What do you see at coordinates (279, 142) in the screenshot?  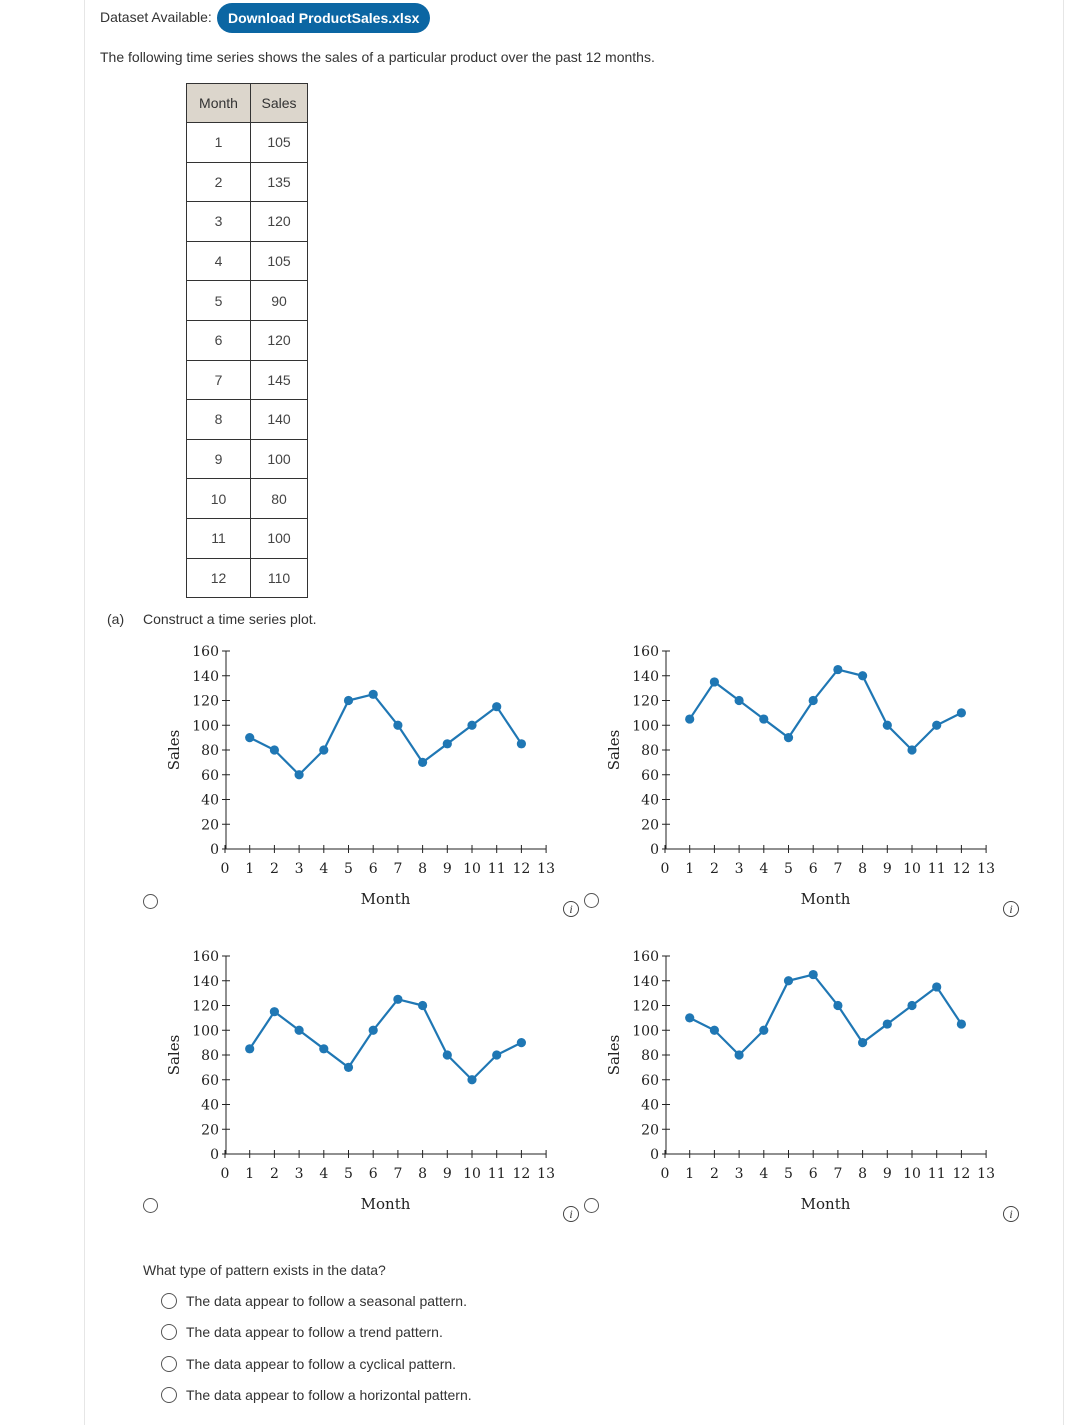 I see `sales-cell: 105` at bounding box center [279, 142].